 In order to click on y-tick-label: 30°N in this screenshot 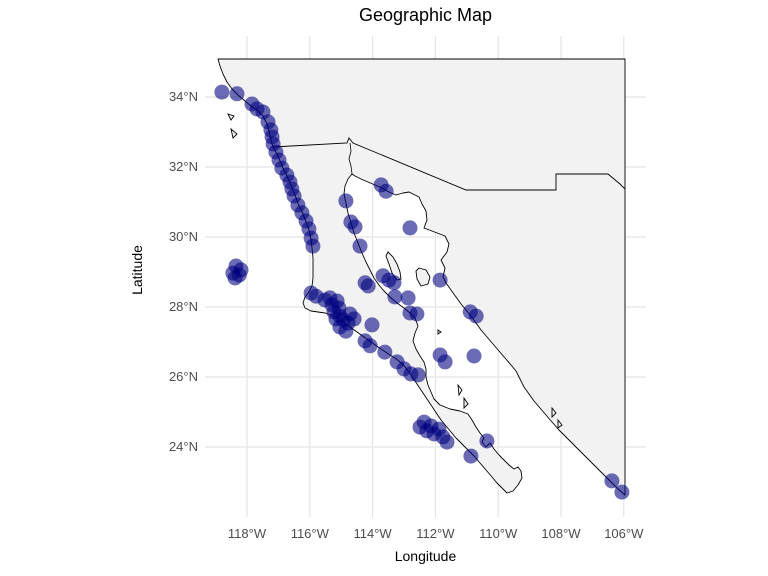, I will do `click(183, 236)`.